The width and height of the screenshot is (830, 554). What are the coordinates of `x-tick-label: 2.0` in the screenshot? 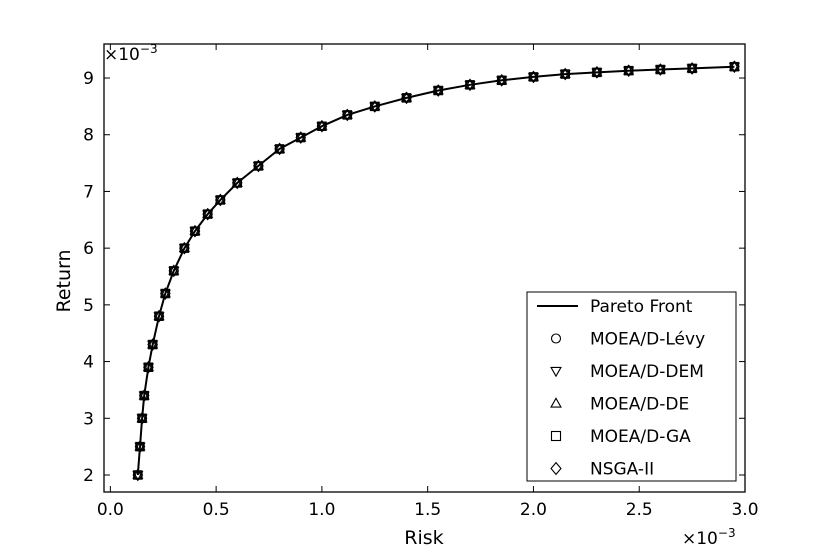 It's located at (533, 510).